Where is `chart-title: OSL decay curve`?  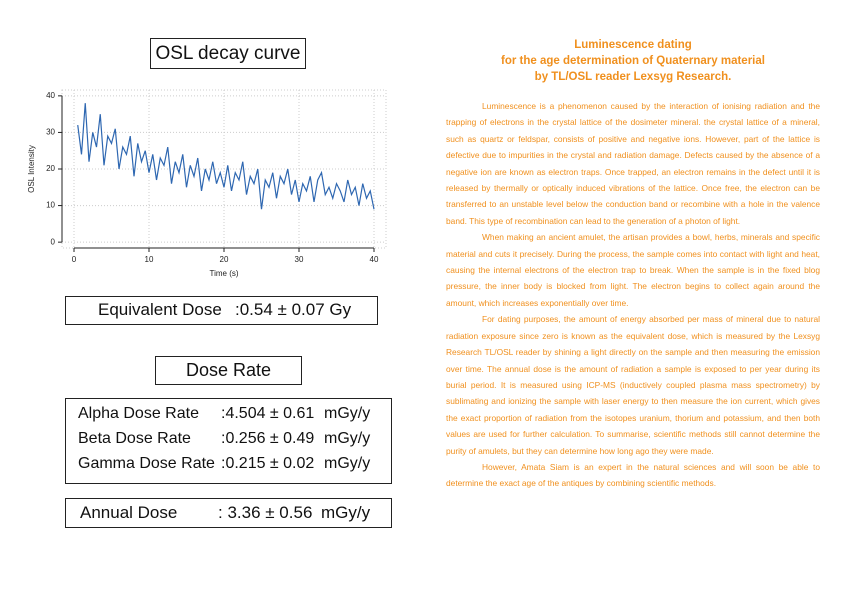
chart-title: OSL decay curve is located at coordinates (228, 53).